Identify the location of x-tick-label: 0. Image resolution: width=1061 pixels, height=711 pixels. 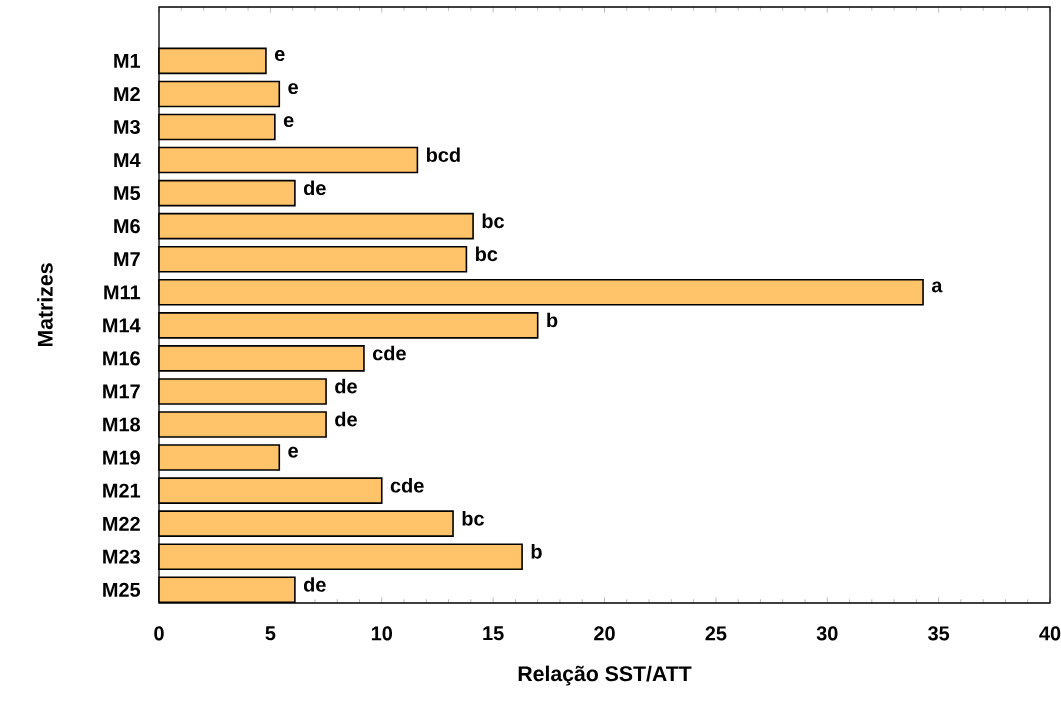
(159, 633).